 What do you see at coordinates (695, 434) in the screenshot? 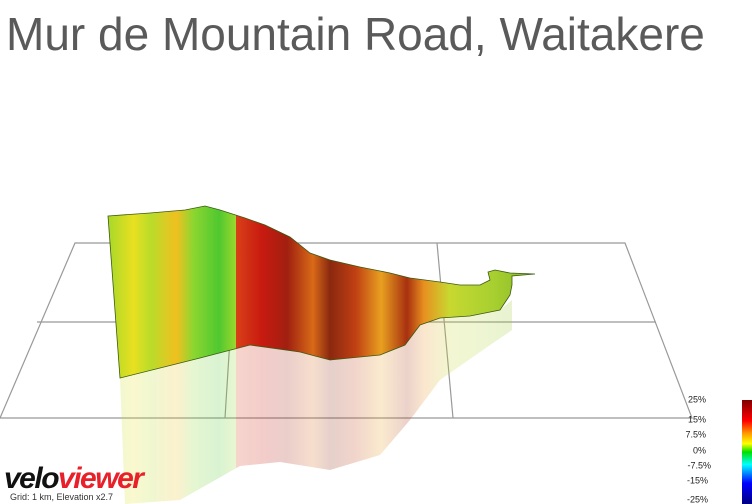
I see `legend-label: 7.5%` at bounding box center [695, 434].